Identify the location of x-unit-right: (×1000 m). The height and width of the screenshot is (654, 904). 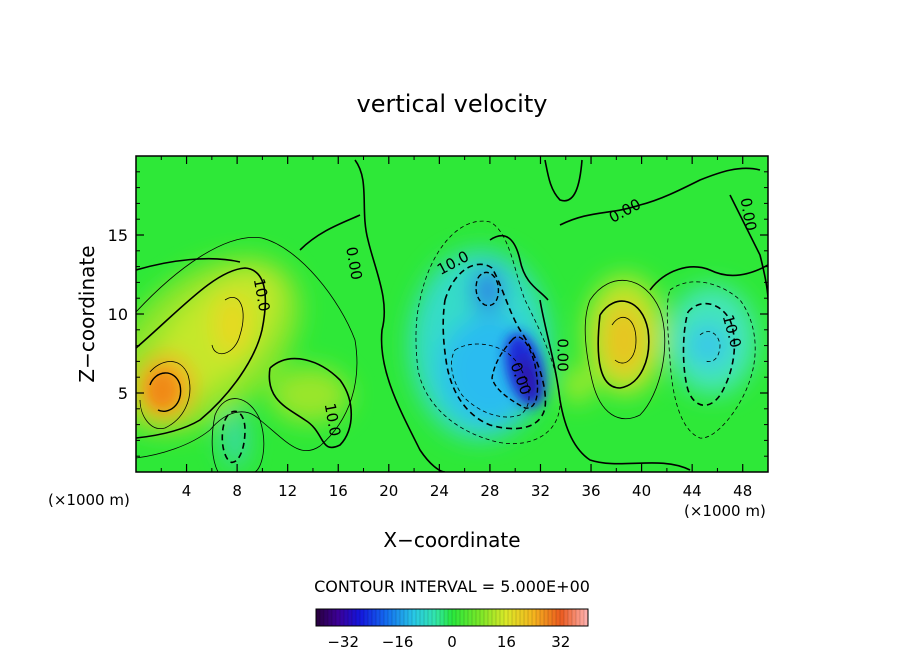
(725, 511).